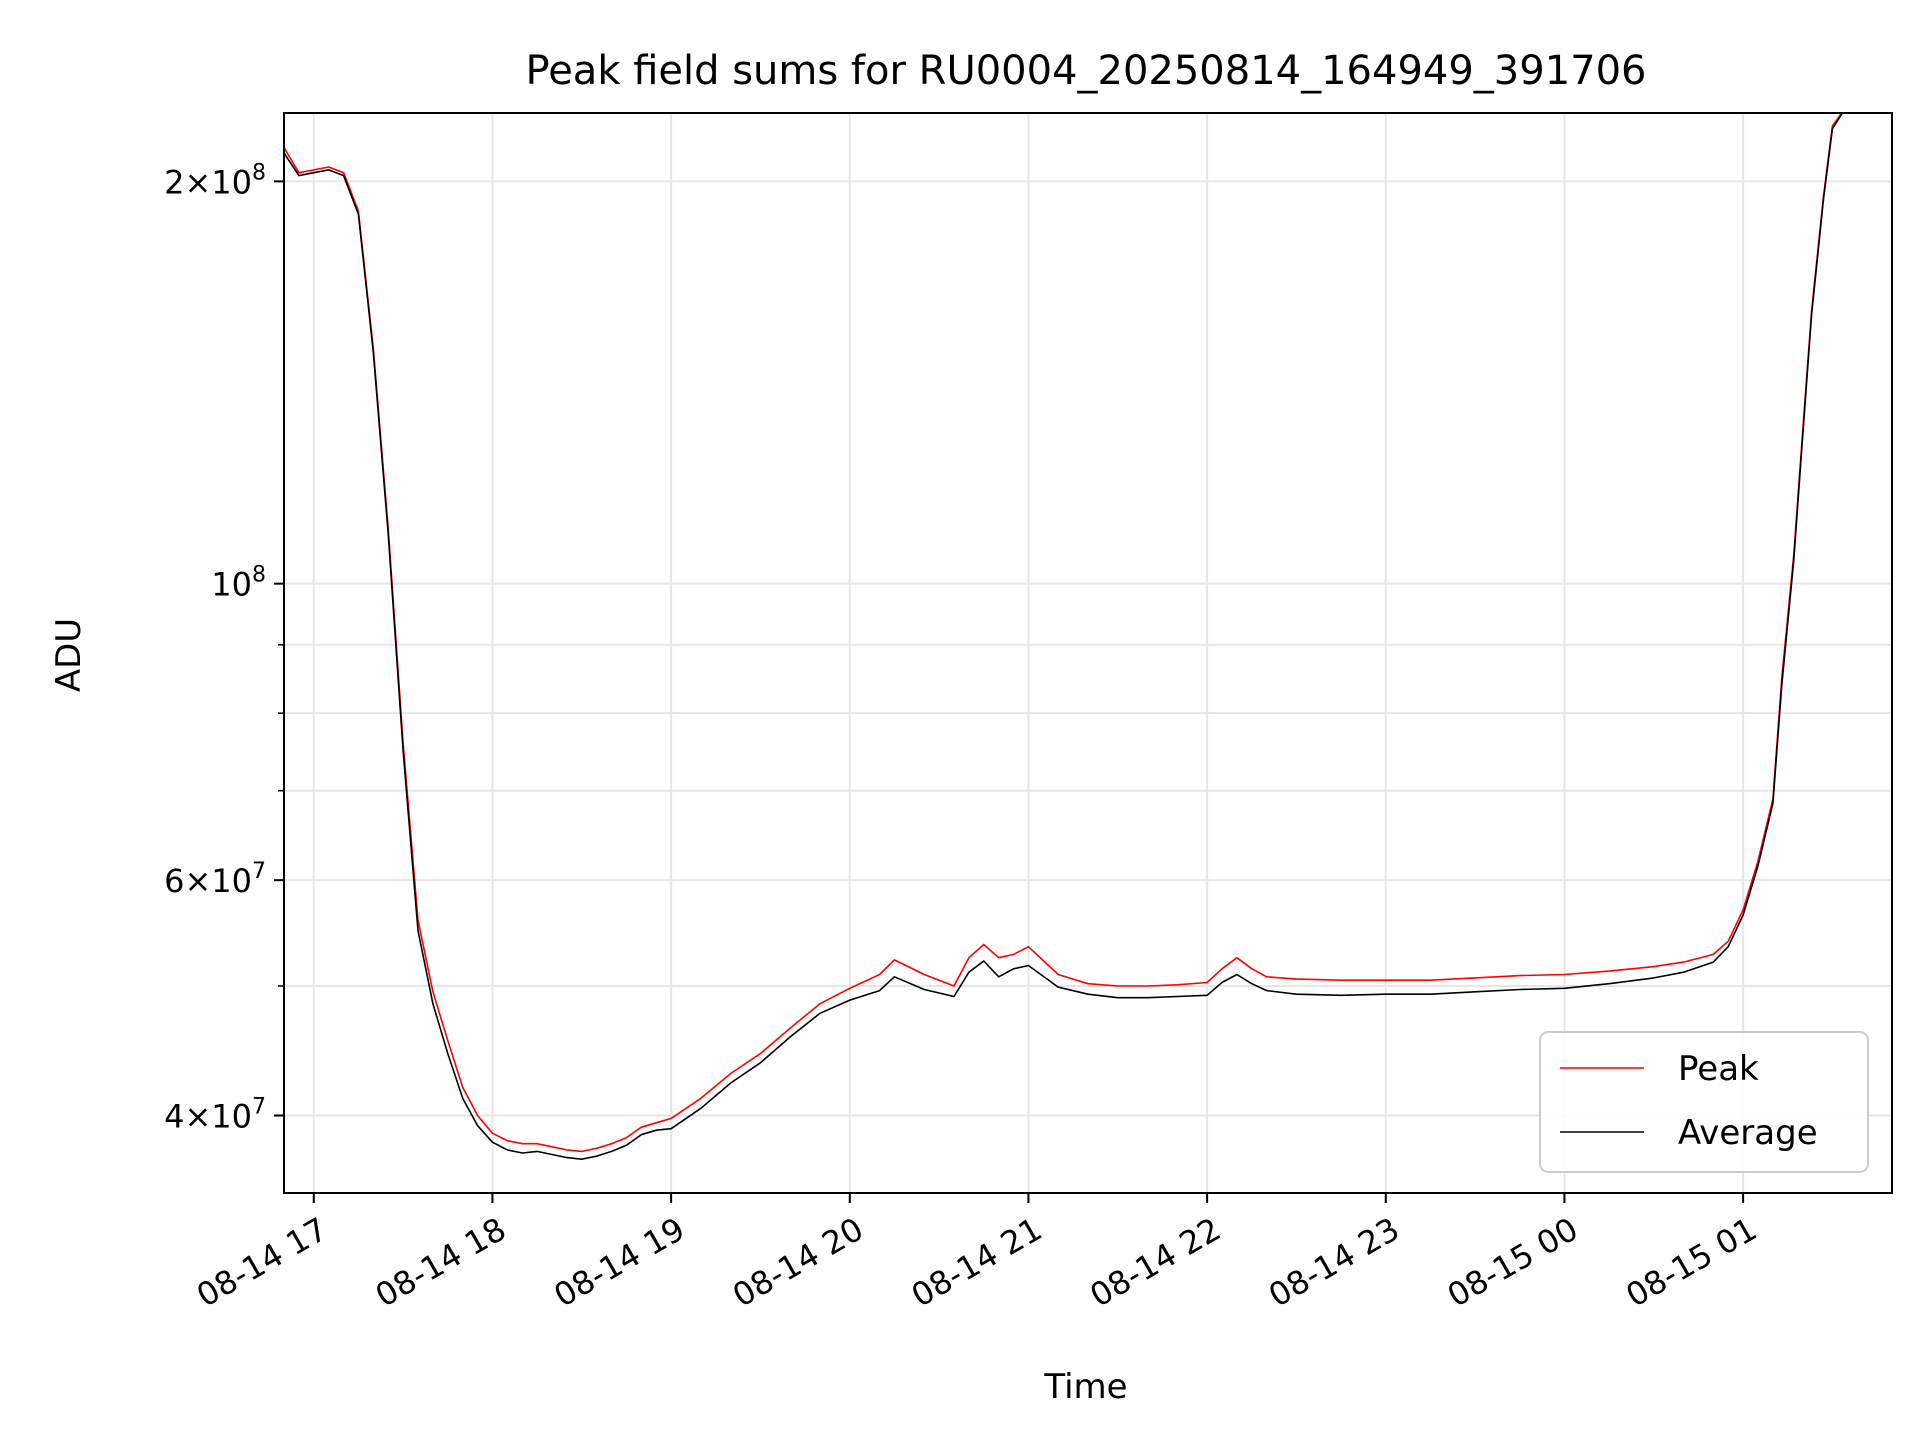  I want to click on legend: Peak Average, so click(1704, 1102).